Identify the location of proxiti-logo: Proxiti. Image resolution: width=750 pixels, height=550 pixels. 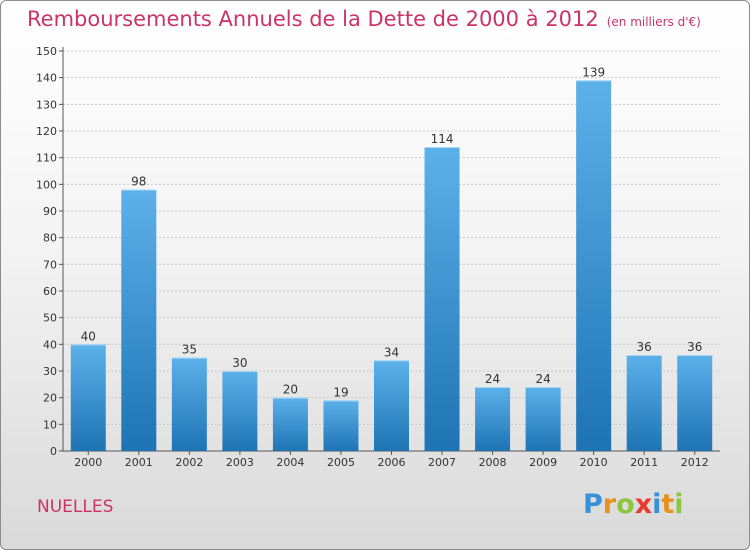
(633, 504).